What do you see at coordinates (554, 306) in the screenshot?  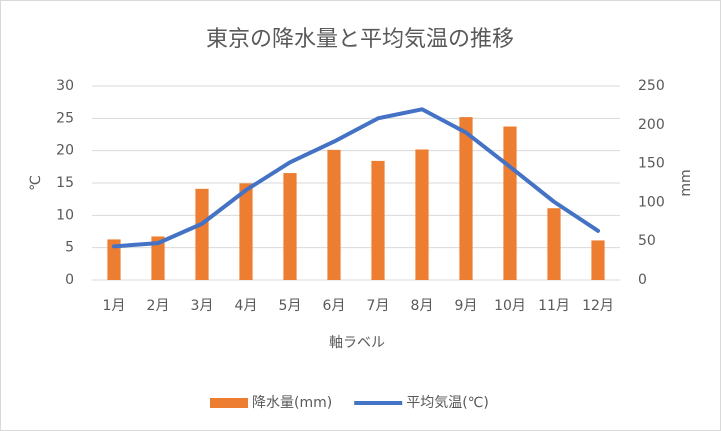 I see `x-tick-label: 11月` at bounding box center [554, 306].